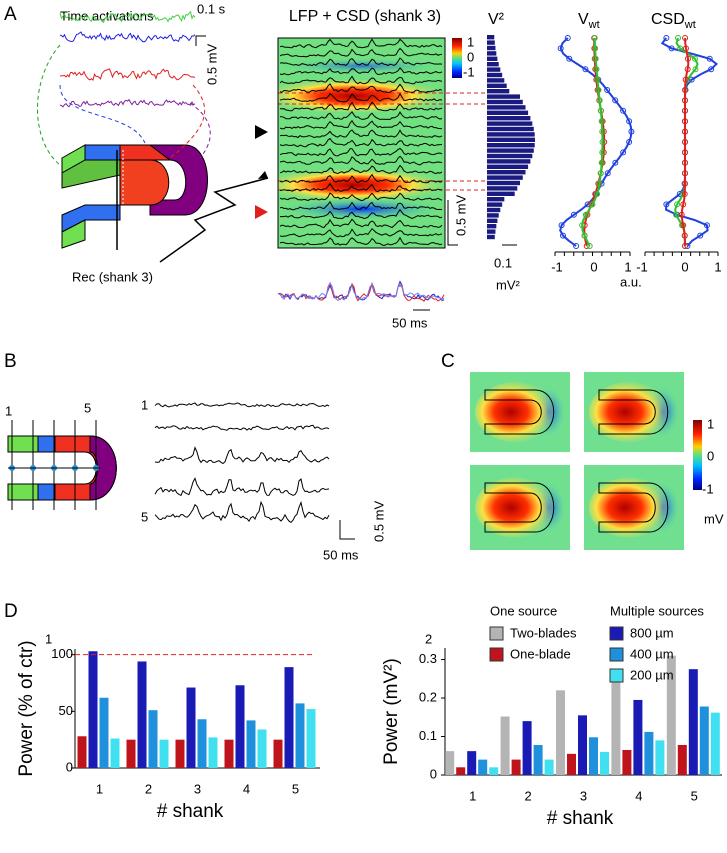 Image resolution: width=727 pixels, height=853 pixels. What do you see at coordinates (589, 21) in the screenshot?
I see `panel-title: Vwt` at bounding box center [589, 21].